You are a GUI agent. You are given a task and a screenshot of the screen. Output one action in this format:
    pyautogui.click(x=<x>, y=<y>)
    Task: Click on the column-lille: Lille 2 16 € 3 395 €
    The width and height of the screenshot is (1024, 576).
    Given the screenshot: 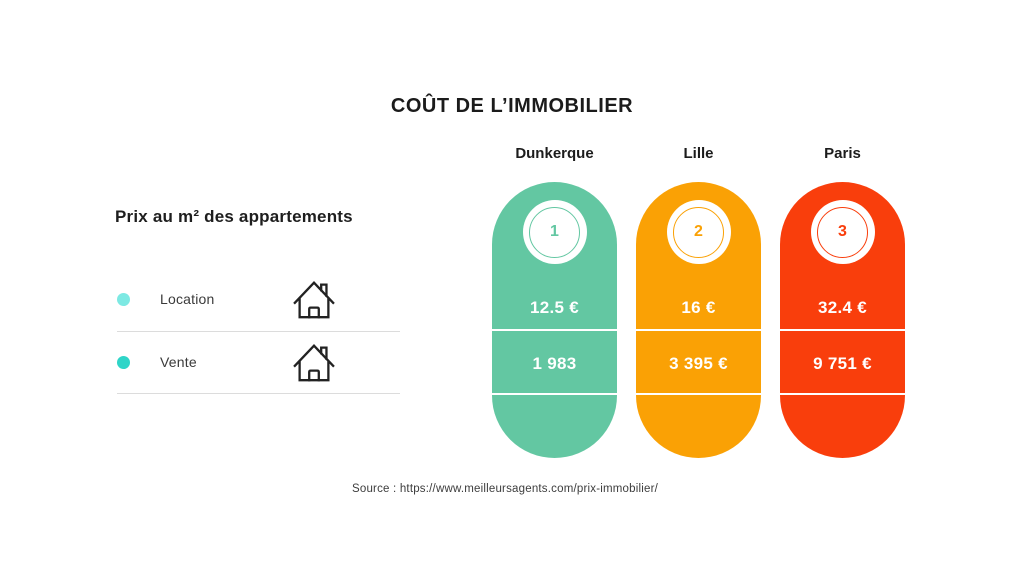 What is the action you would take?
    pyautogui.click(x=698, y=301)
    